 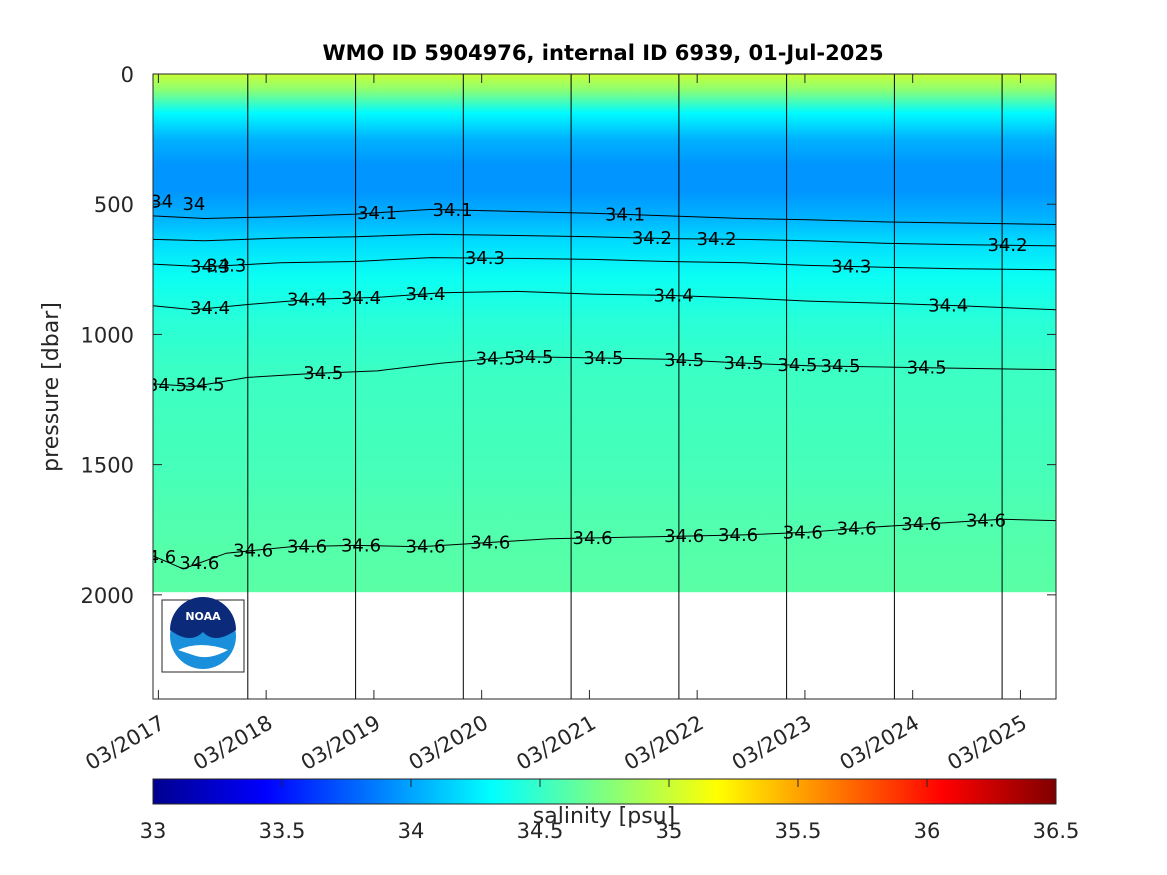 What do you see at coordinates (253, 551) in the screenshot?
I see `contour-label-31: 34.6` at bounding box center [253, 551].